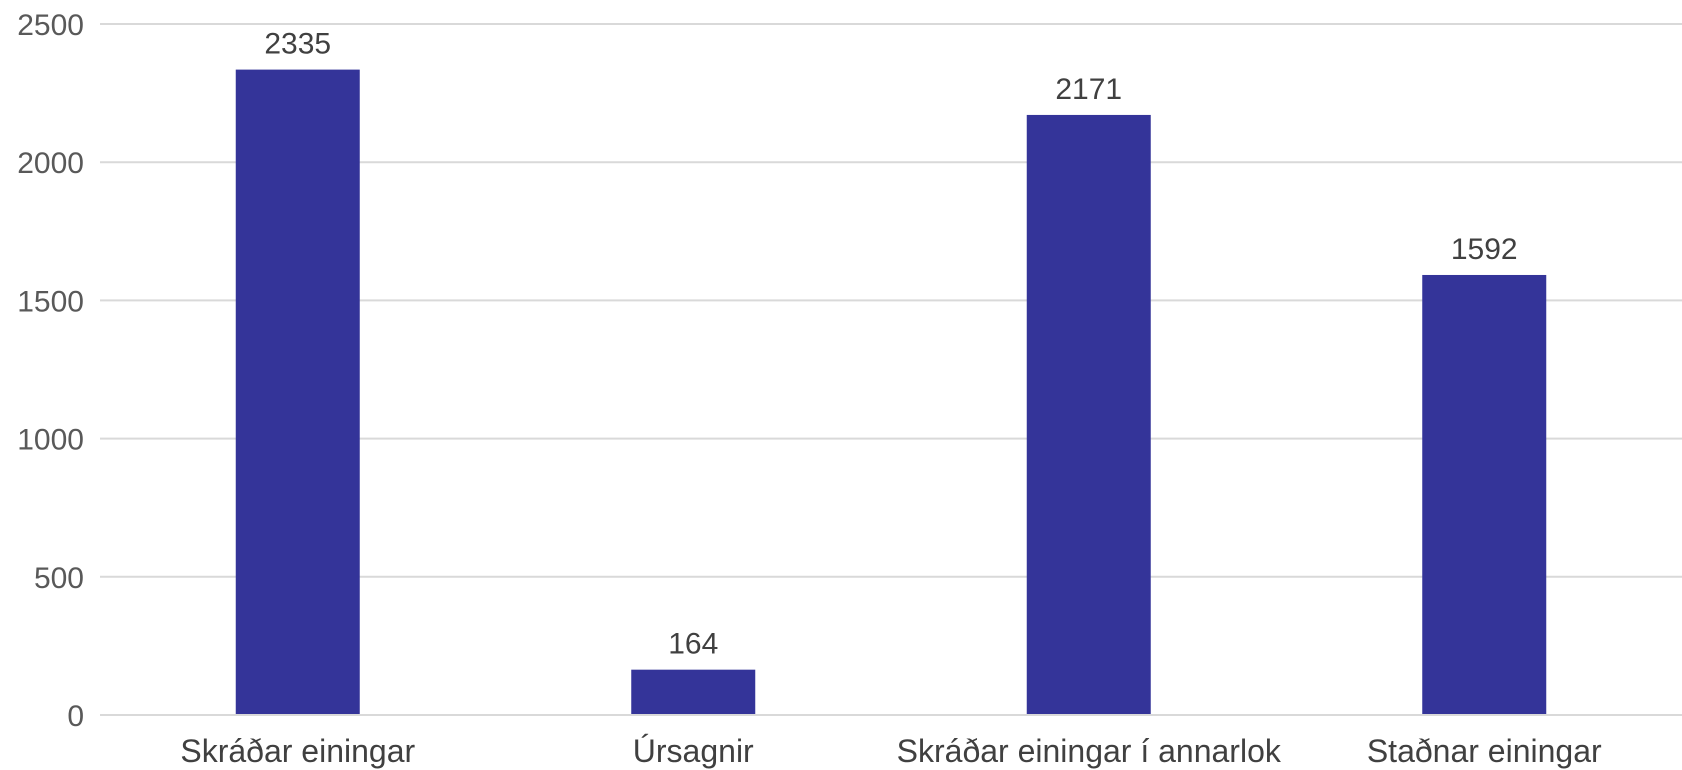  I want to click on data-label: 164, so click(693, 644).